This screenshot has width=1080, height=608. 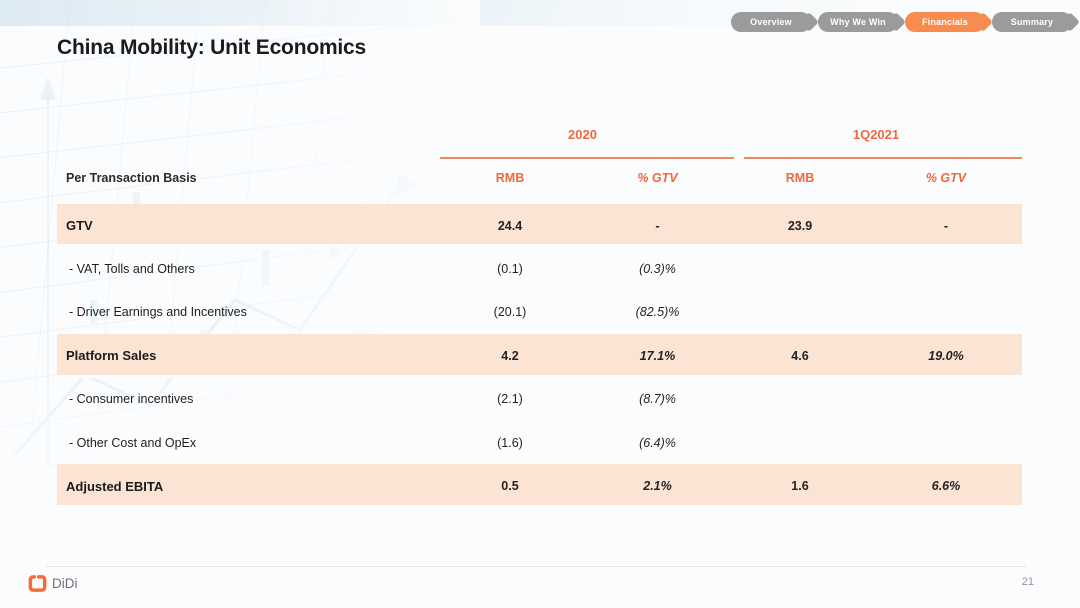 What do you see at coordinates (657, 355) in the screenshot?
I see `cell-gtv-2020: 17.1%` at bounding box center [657, 355].